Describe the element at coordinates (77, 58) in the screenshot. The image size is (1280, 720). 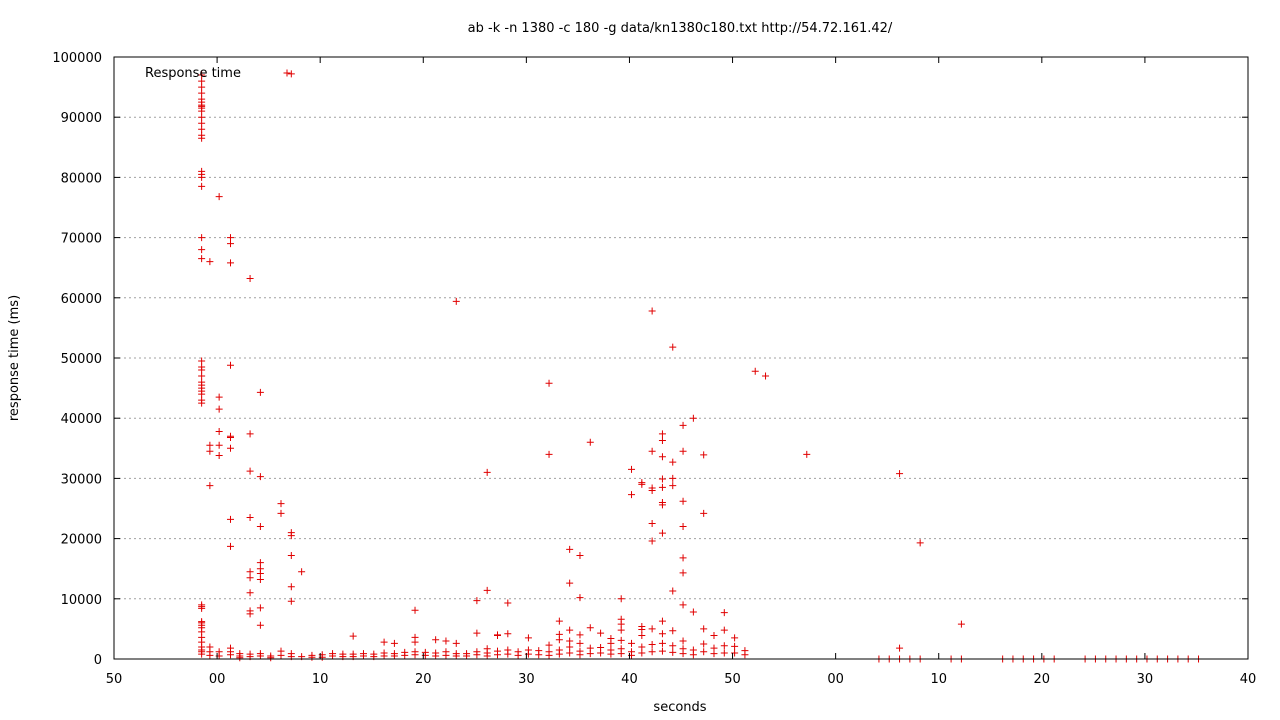
I see `y-tick-label: 100000` at that location.